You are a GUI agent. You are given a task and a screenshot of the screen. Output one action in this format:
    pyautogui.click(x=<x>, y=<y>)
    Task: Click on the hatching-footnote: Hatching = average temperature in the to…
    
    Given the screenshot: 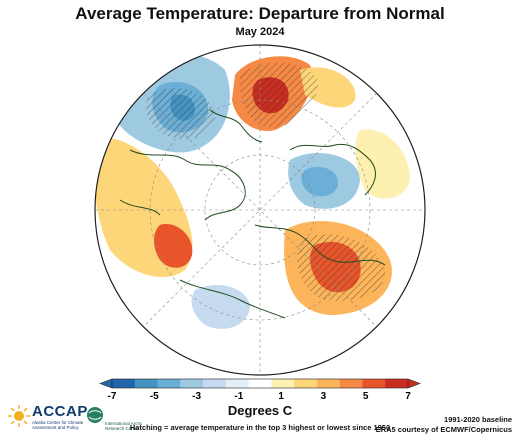 What is the action you would take?
    pyautogui.click(x=260, y=427)
    